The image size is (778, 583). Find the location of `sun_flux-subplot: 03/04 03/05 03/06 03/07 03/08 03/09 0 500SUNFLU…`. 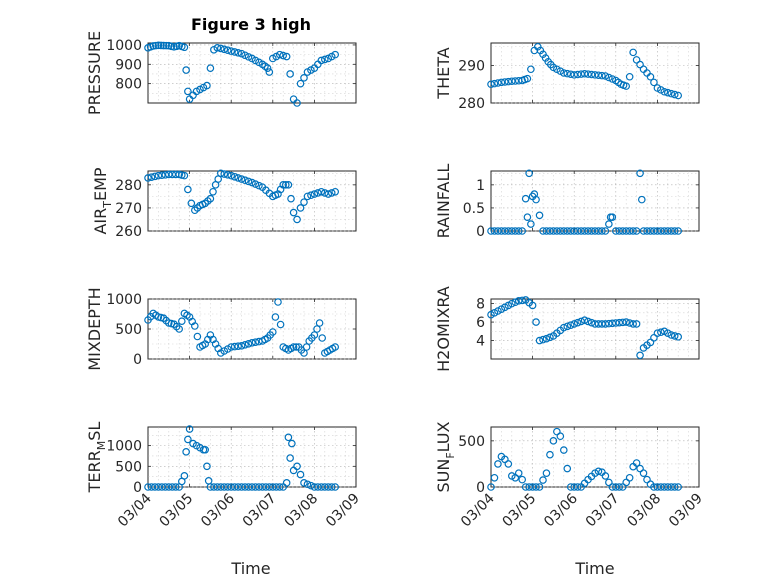

sun_flux-subplot: 03/04 03/05 03/06 03/07 03/08 03/09 0 500SUNFLU… is located at coordinates (570, 475).